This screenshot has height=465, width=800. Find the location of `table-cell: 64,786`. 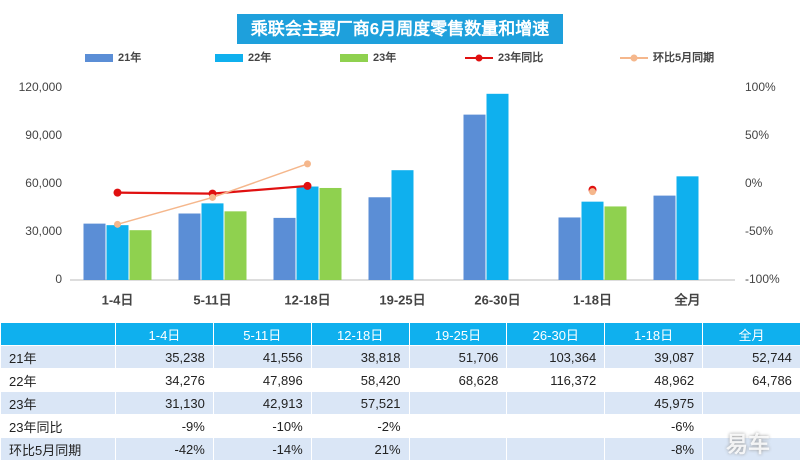

table-cell: 64,786 is located at coordinates (751, 380).